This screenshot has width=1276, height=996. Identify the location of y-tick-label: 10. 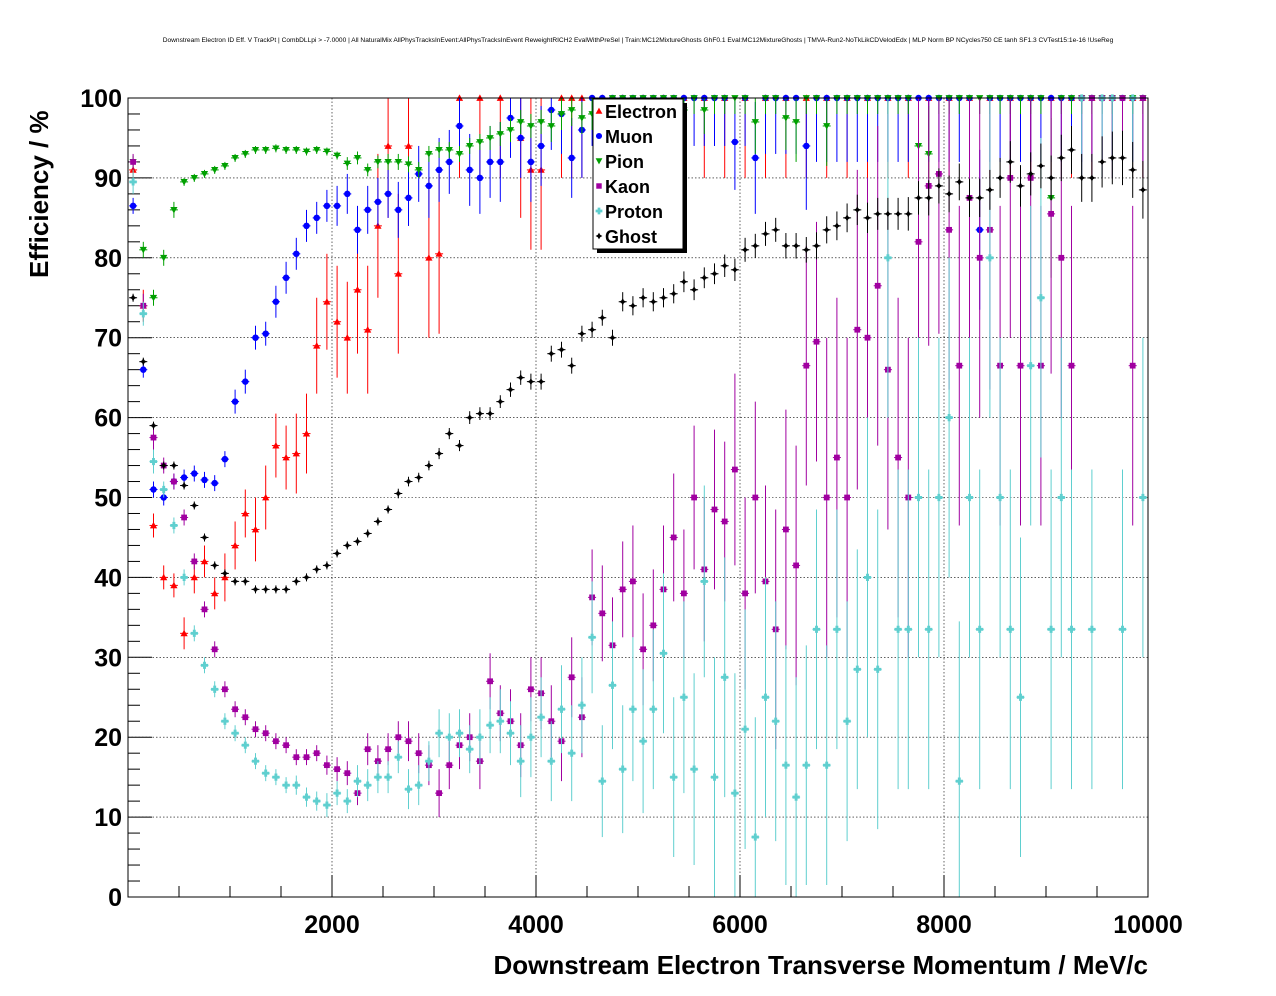
(108, 818).